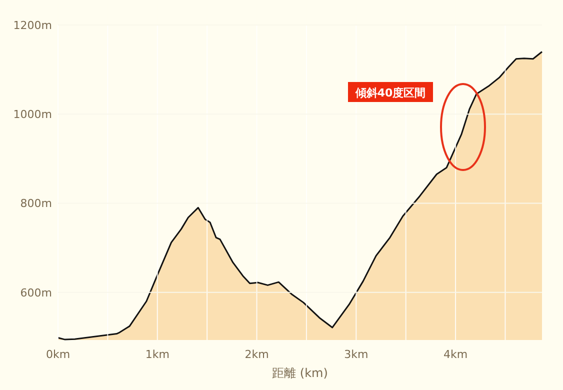  Describe the element at coordinates (256, 354) in the screenshot. I see `x-tick-label: 2km` at that location.